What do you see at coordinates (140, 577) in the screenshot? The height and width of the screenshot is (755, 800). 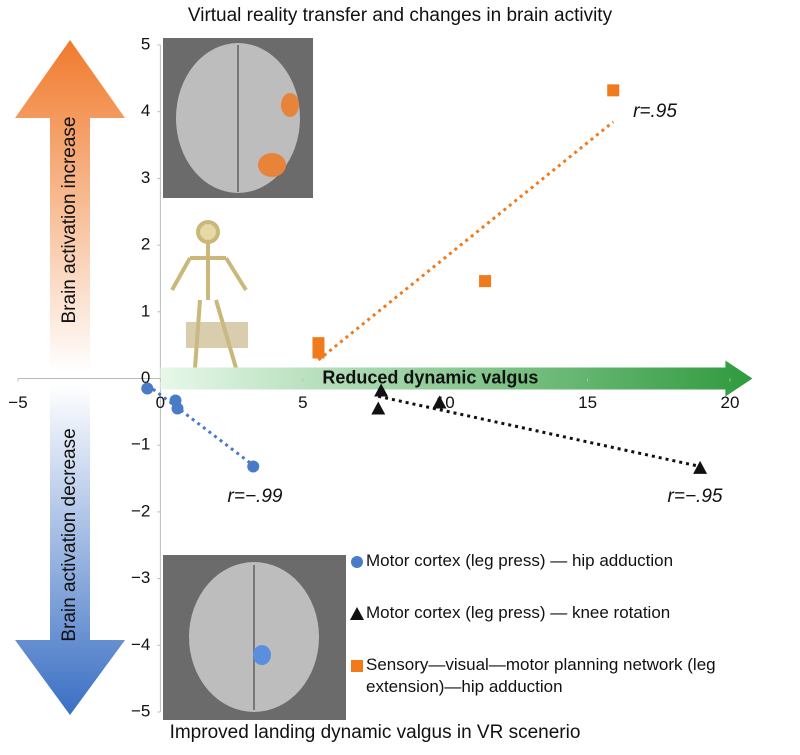 I see `y-tick-label: −3` at bounding box center [140, 577].